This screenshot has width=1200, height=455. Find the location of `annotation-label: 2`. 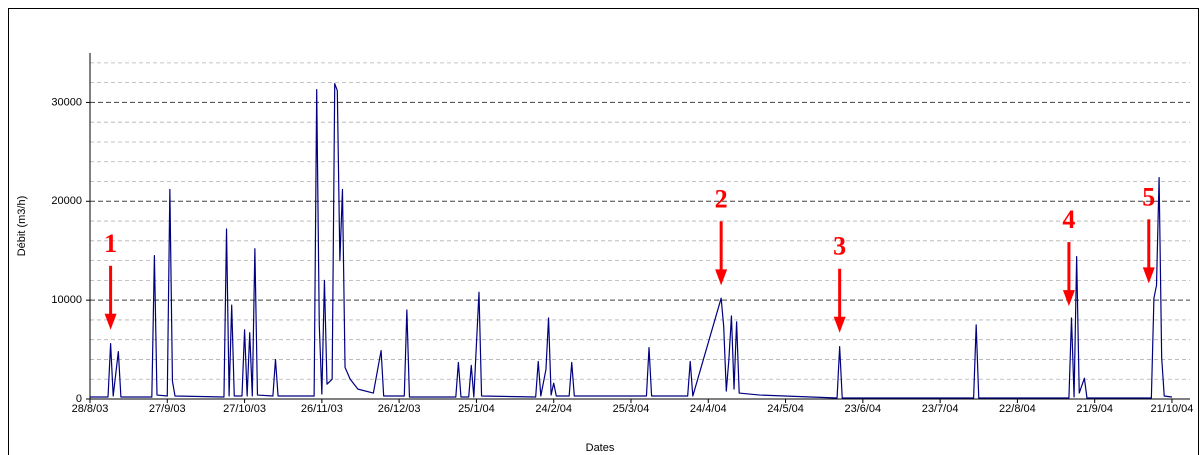

annotation-label: 2 is located at coordinates (721, 198).